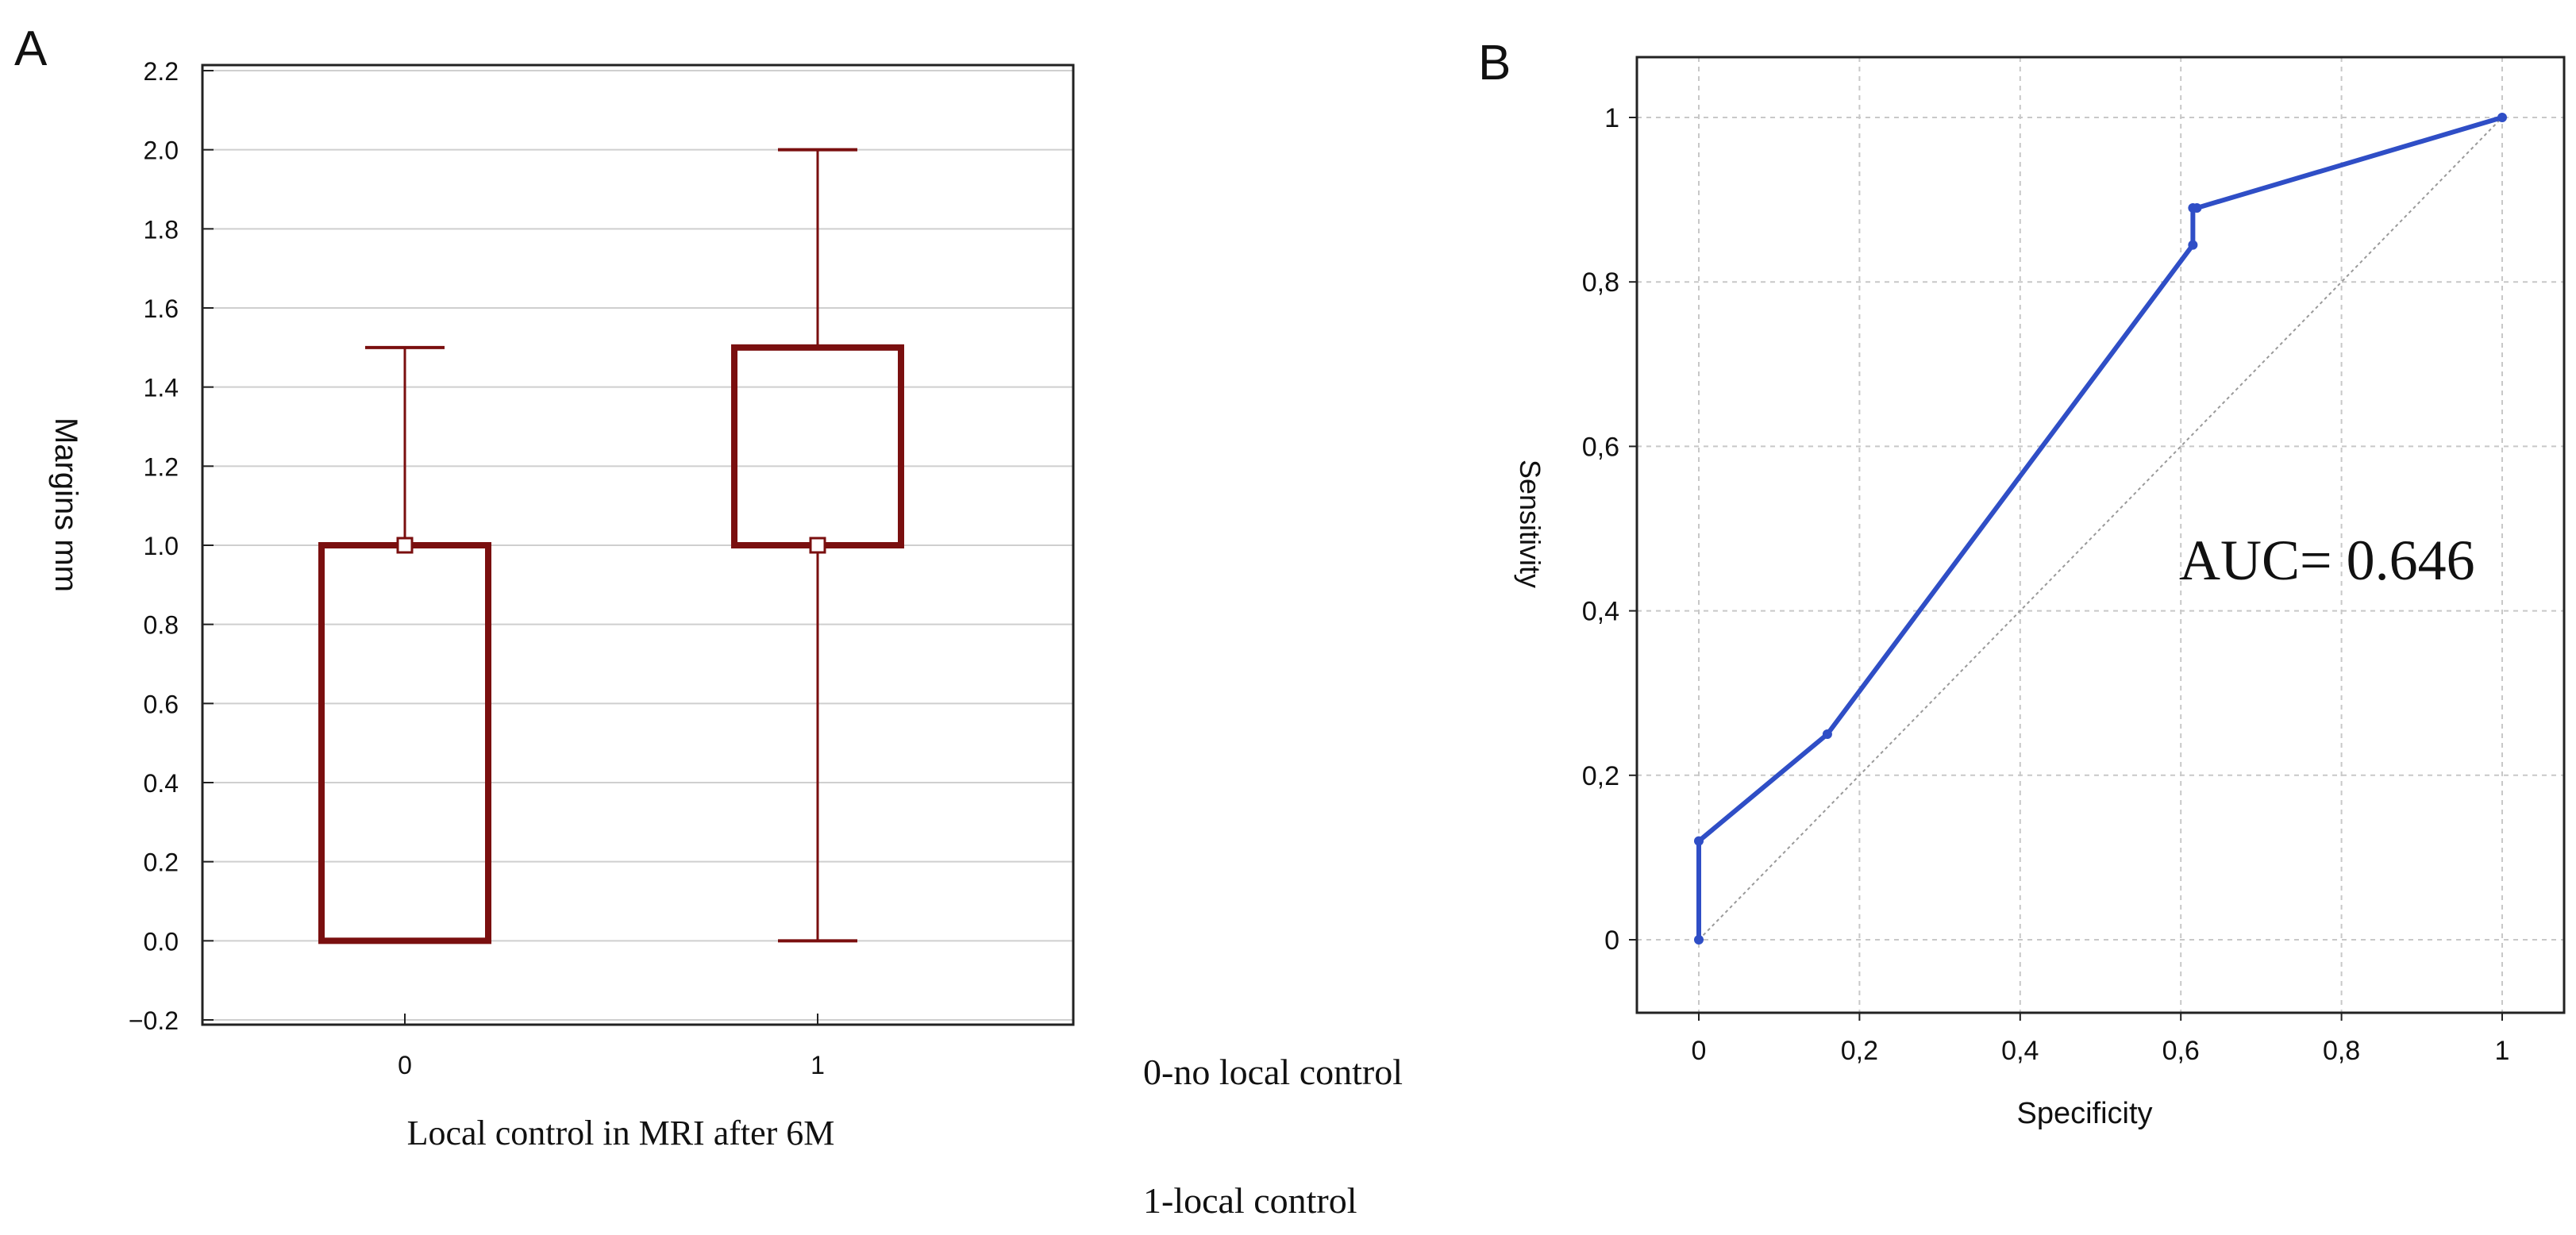  I want to click on a-x-tick-label: 1, so click(818, 1065).